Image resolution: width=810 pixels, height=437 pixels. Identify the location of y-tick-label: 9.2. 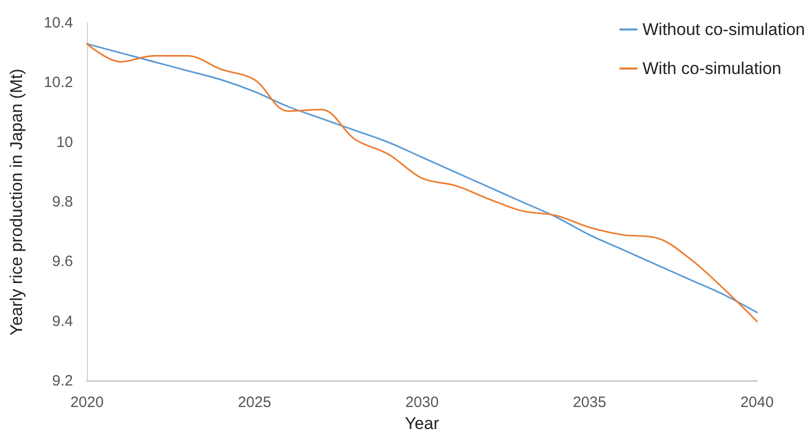
(62, 381).